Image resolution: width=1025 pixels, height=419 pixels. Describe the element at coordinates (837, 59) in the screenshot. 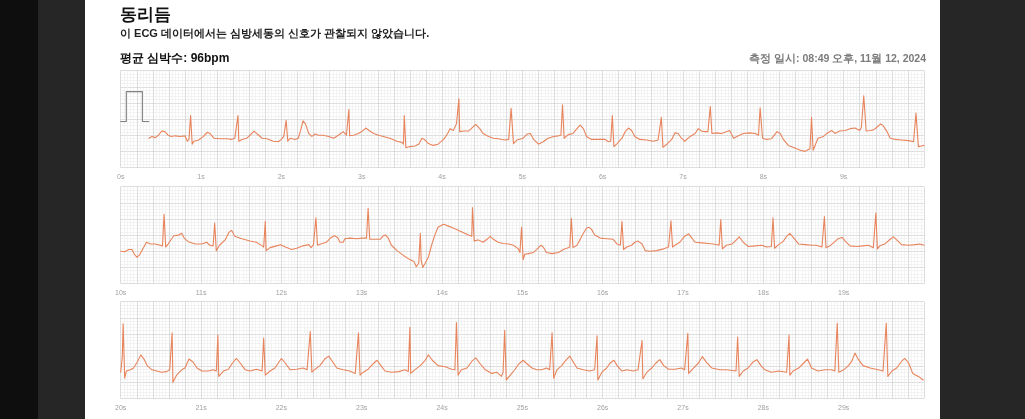

I see `text: 측정 일시: 08:49 오후, 11월 12, 2024` at that location.